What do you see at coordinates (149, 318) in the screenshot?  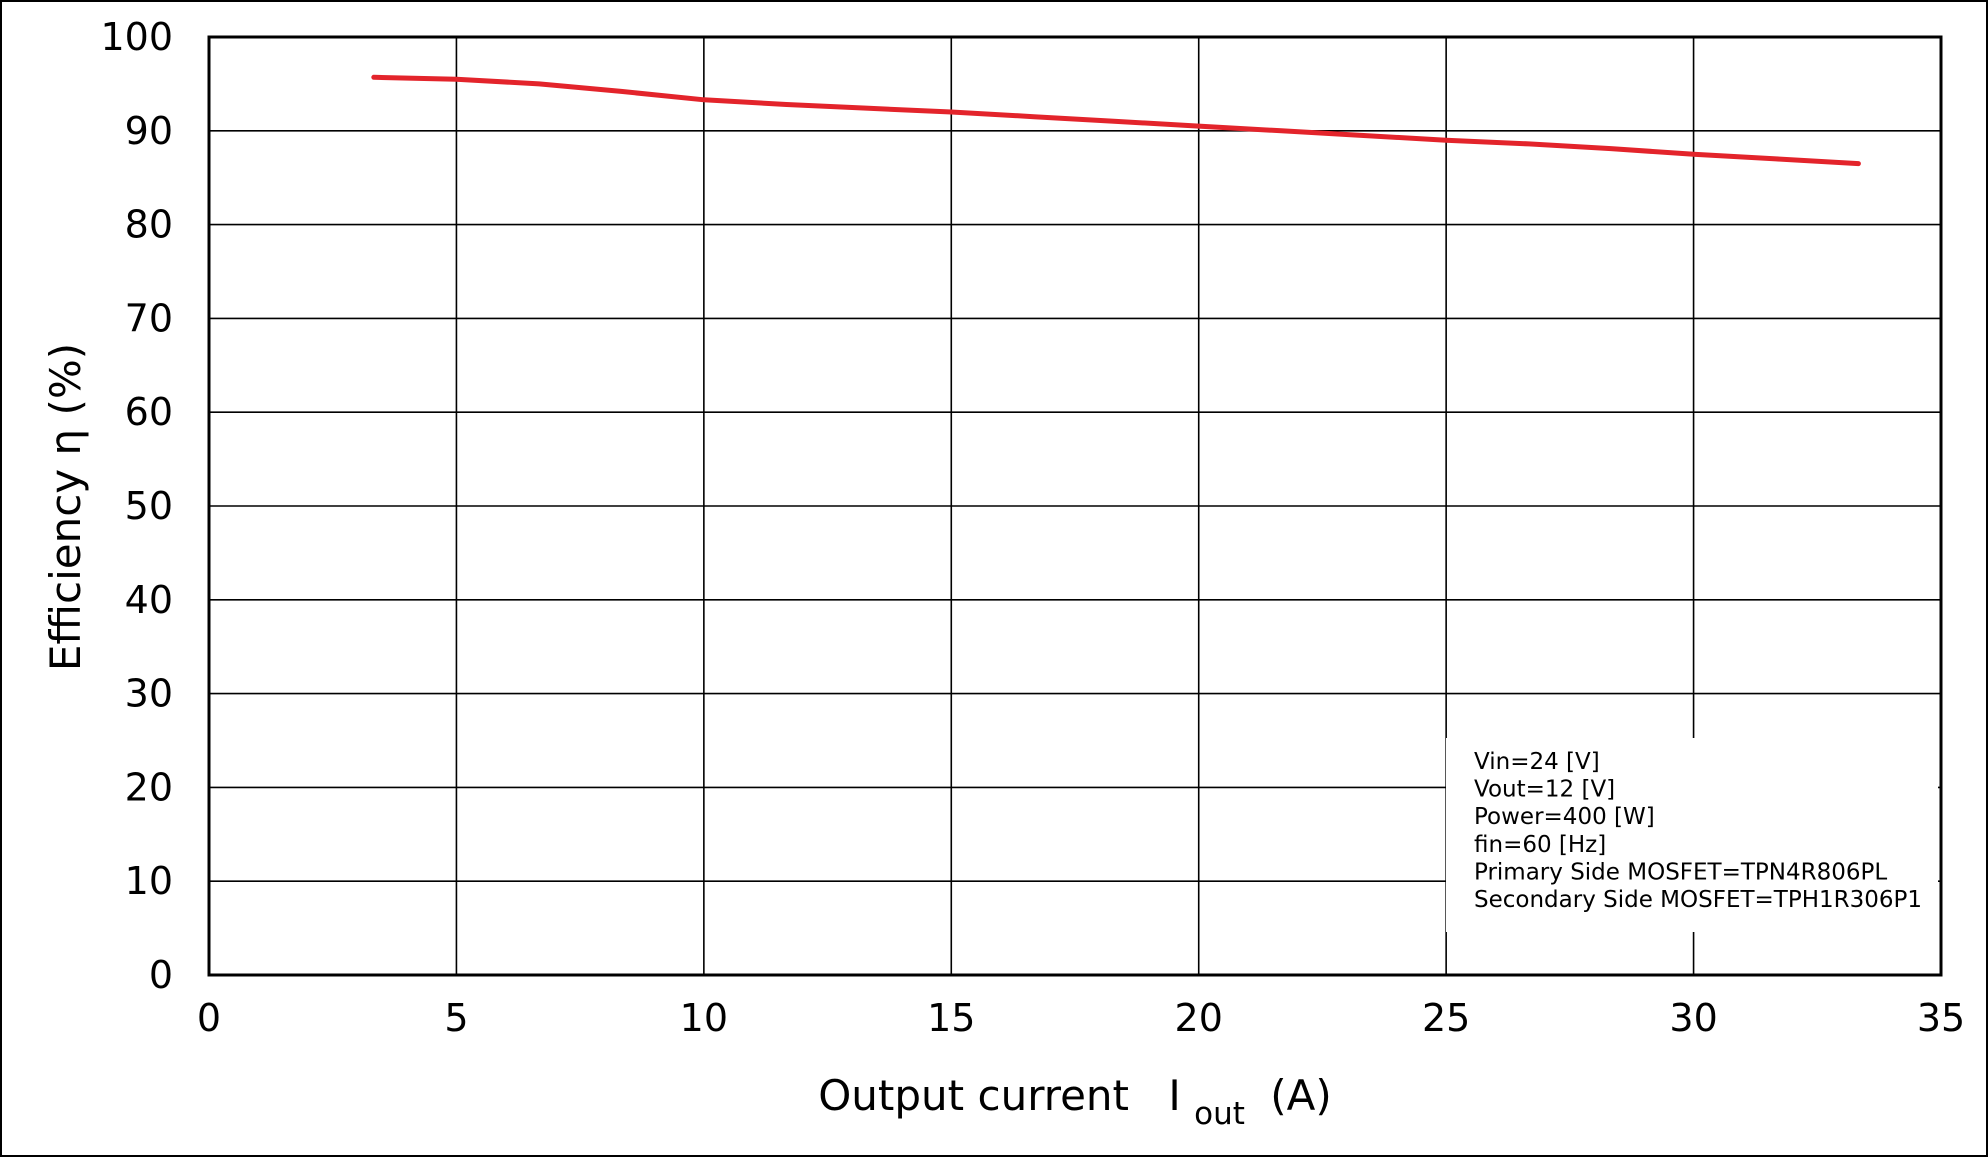 I see `y-tick-label: 70` at bounding box center [149, 318].